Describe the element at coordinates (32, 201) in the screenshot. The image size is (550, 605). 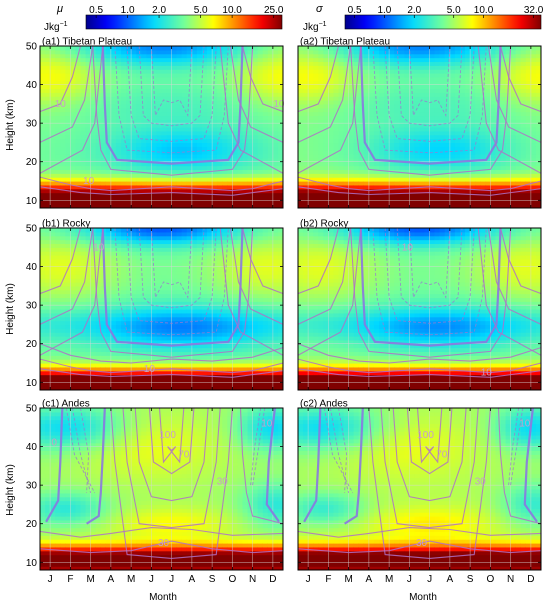
I see `y-tick-label: 10` at that location.